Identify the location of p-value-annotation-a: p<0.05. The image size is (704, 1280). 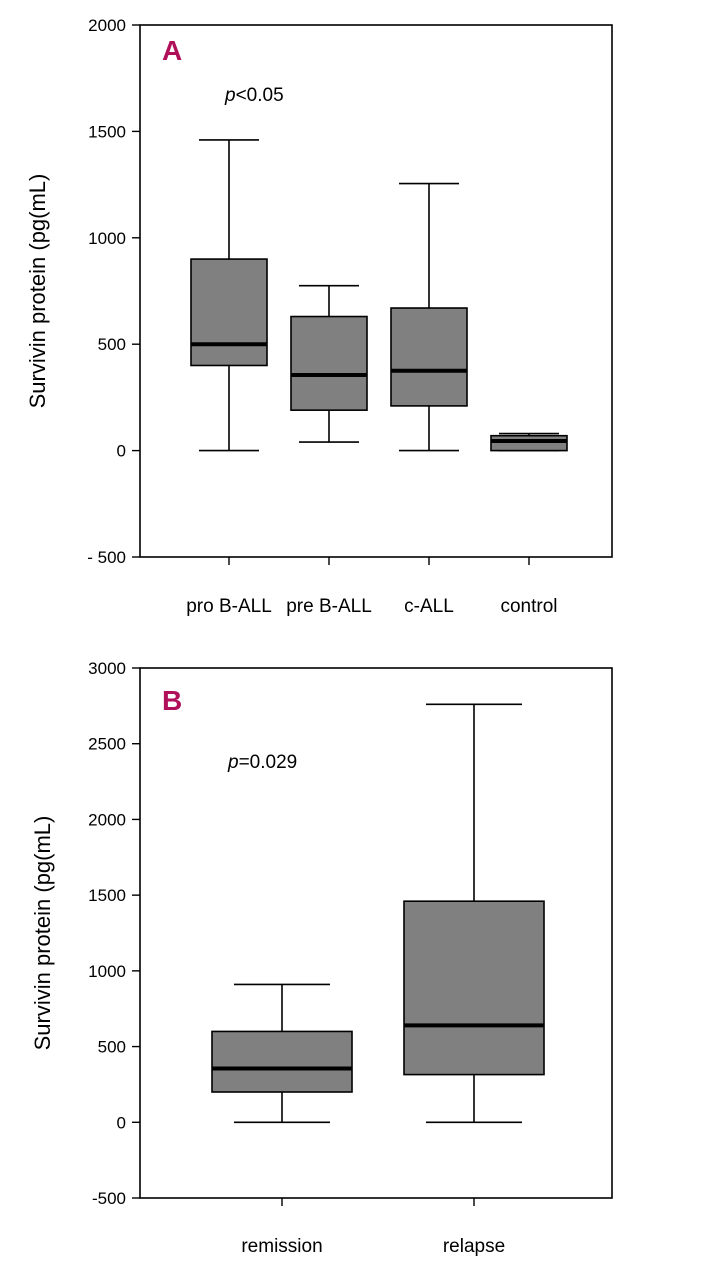
(254, 95).